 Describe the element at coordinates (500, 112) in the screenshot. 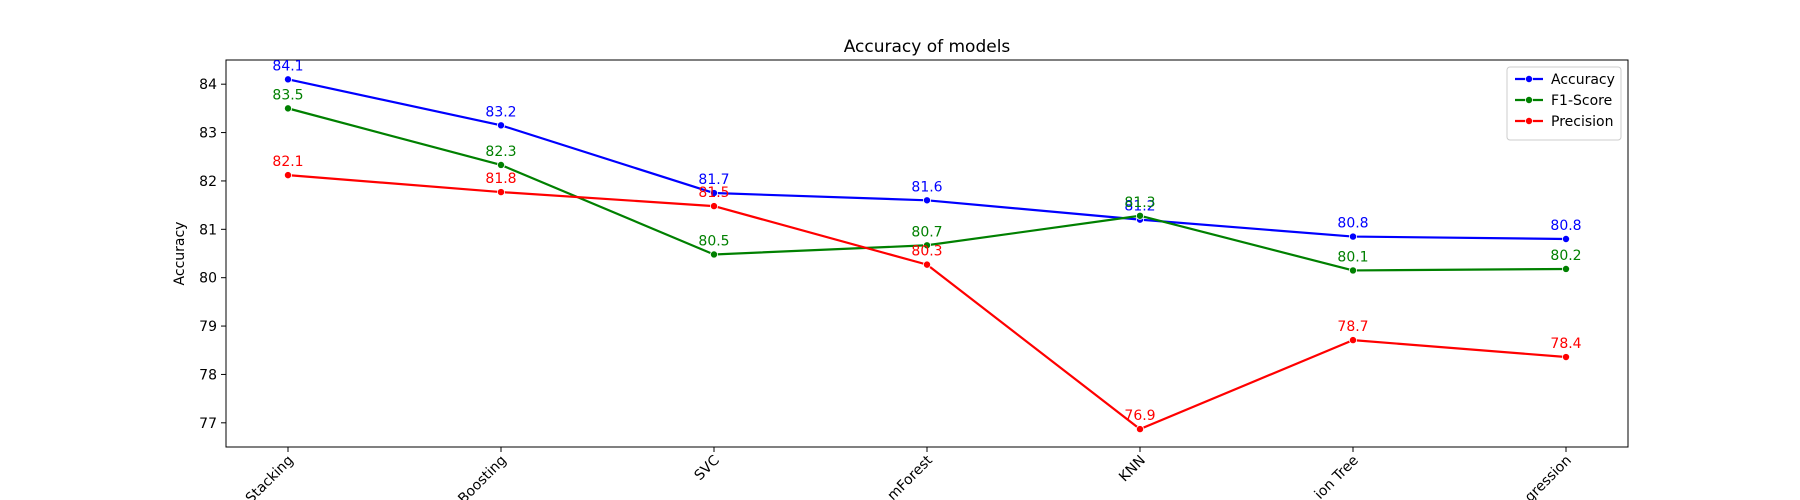

I see `data-label: 83.2` at that location.